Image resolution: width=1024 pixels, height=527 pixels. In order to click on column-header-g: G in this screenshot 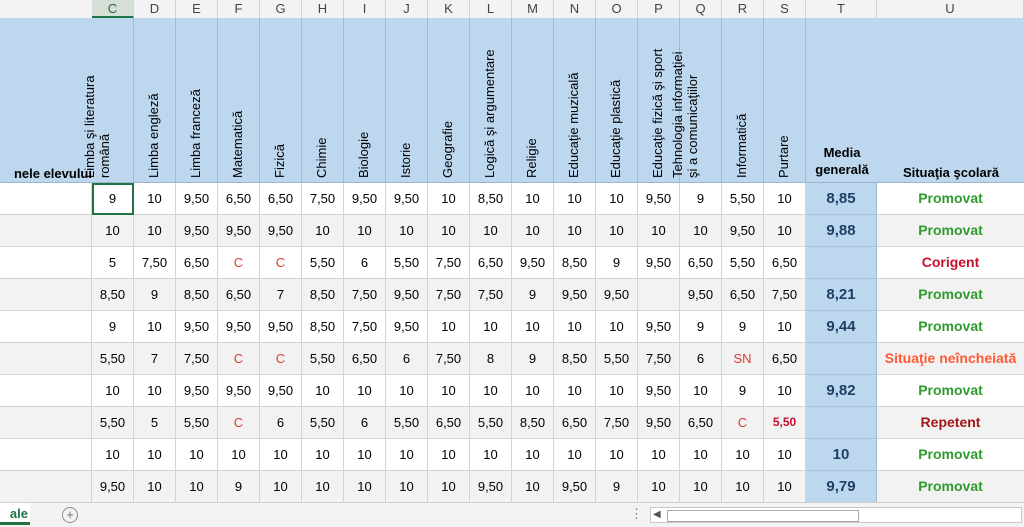, I will do `click(281, 9)`.